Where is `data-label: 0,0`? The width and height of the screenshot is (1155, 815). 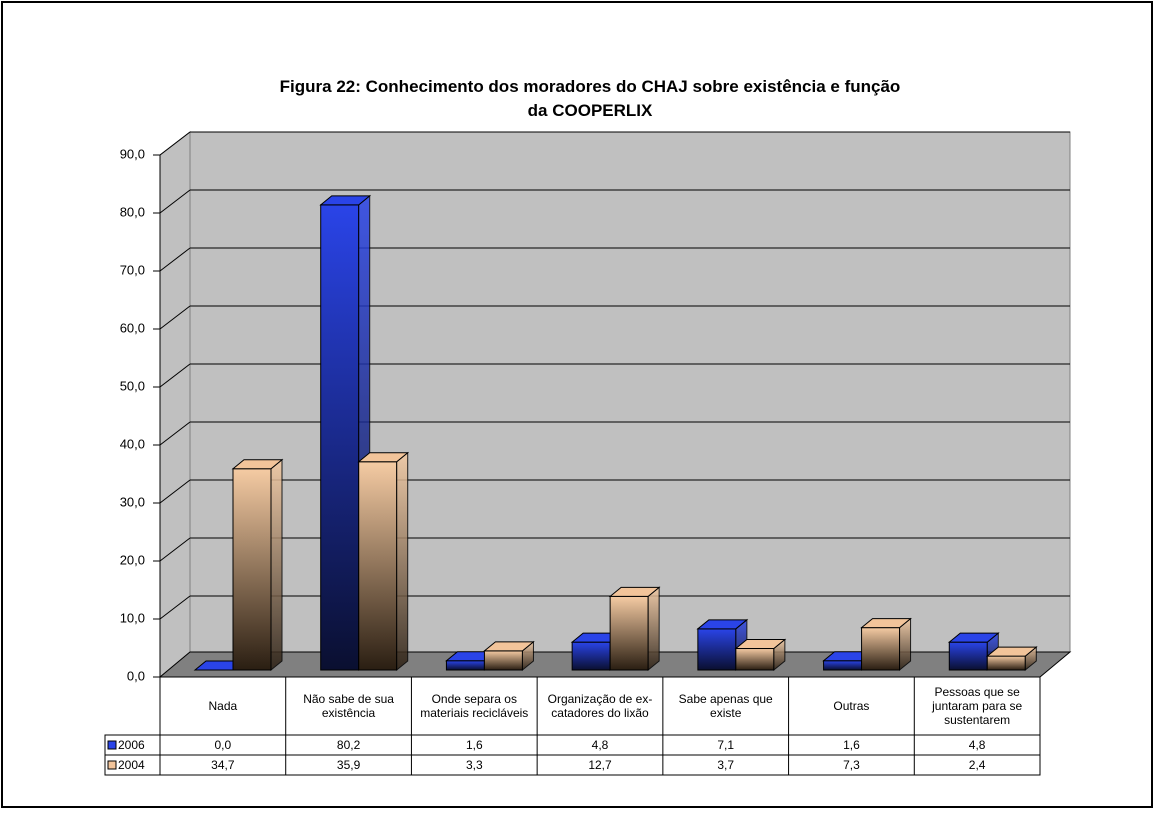 data-label: 0,0 is located at coordinates (223, 745).